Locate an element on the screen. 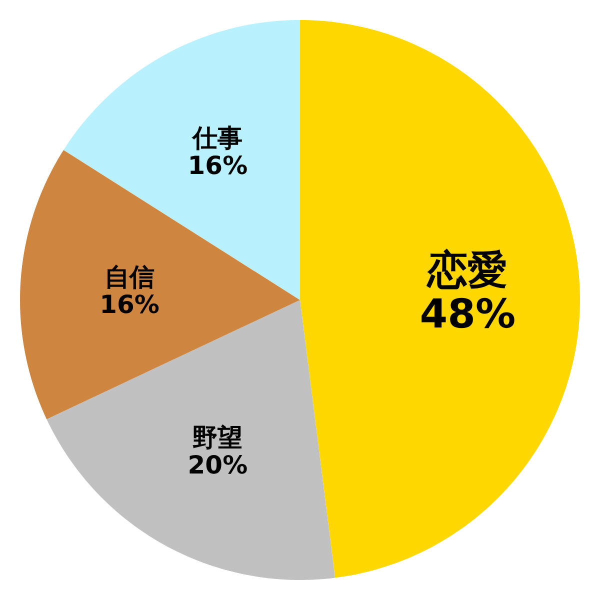  slice-label: 恋愛 is located at coordinates (467, 270).